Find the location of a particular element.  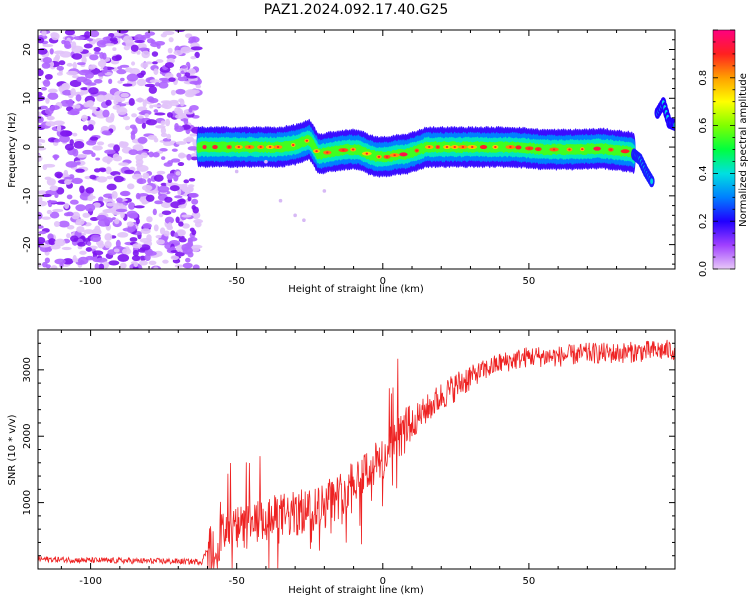

snr-xtick-label: -100 is located at coordinates (90, 581).